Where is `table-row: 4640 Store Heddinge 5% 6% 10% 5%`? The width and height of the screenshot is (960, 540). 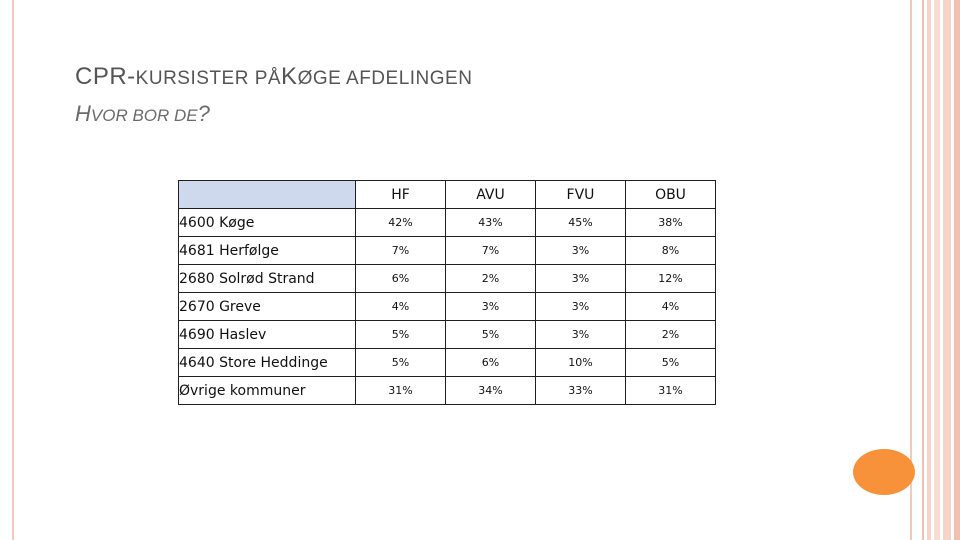 table-row: 4640 Store Heddinge 5% 6% 10% 5% is located at coordinates (447, 362).